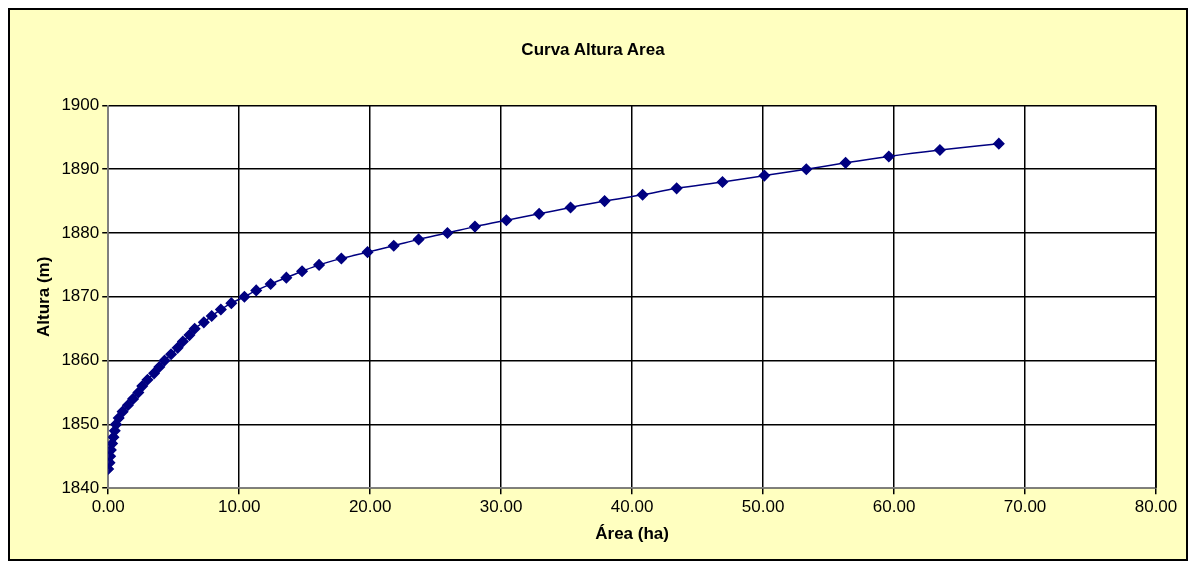 The image size is (1198, 571). What do you see at coordinates (501, 507) in the screenshot?
I see `x-tick-label: 30.00` at bounding box center [501, 507].